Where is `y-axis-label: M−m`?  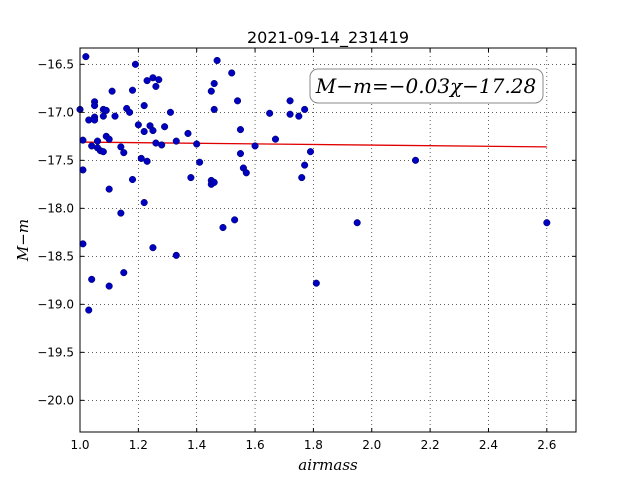 y-axis-label: M−m is located at coordinates (23, 240).